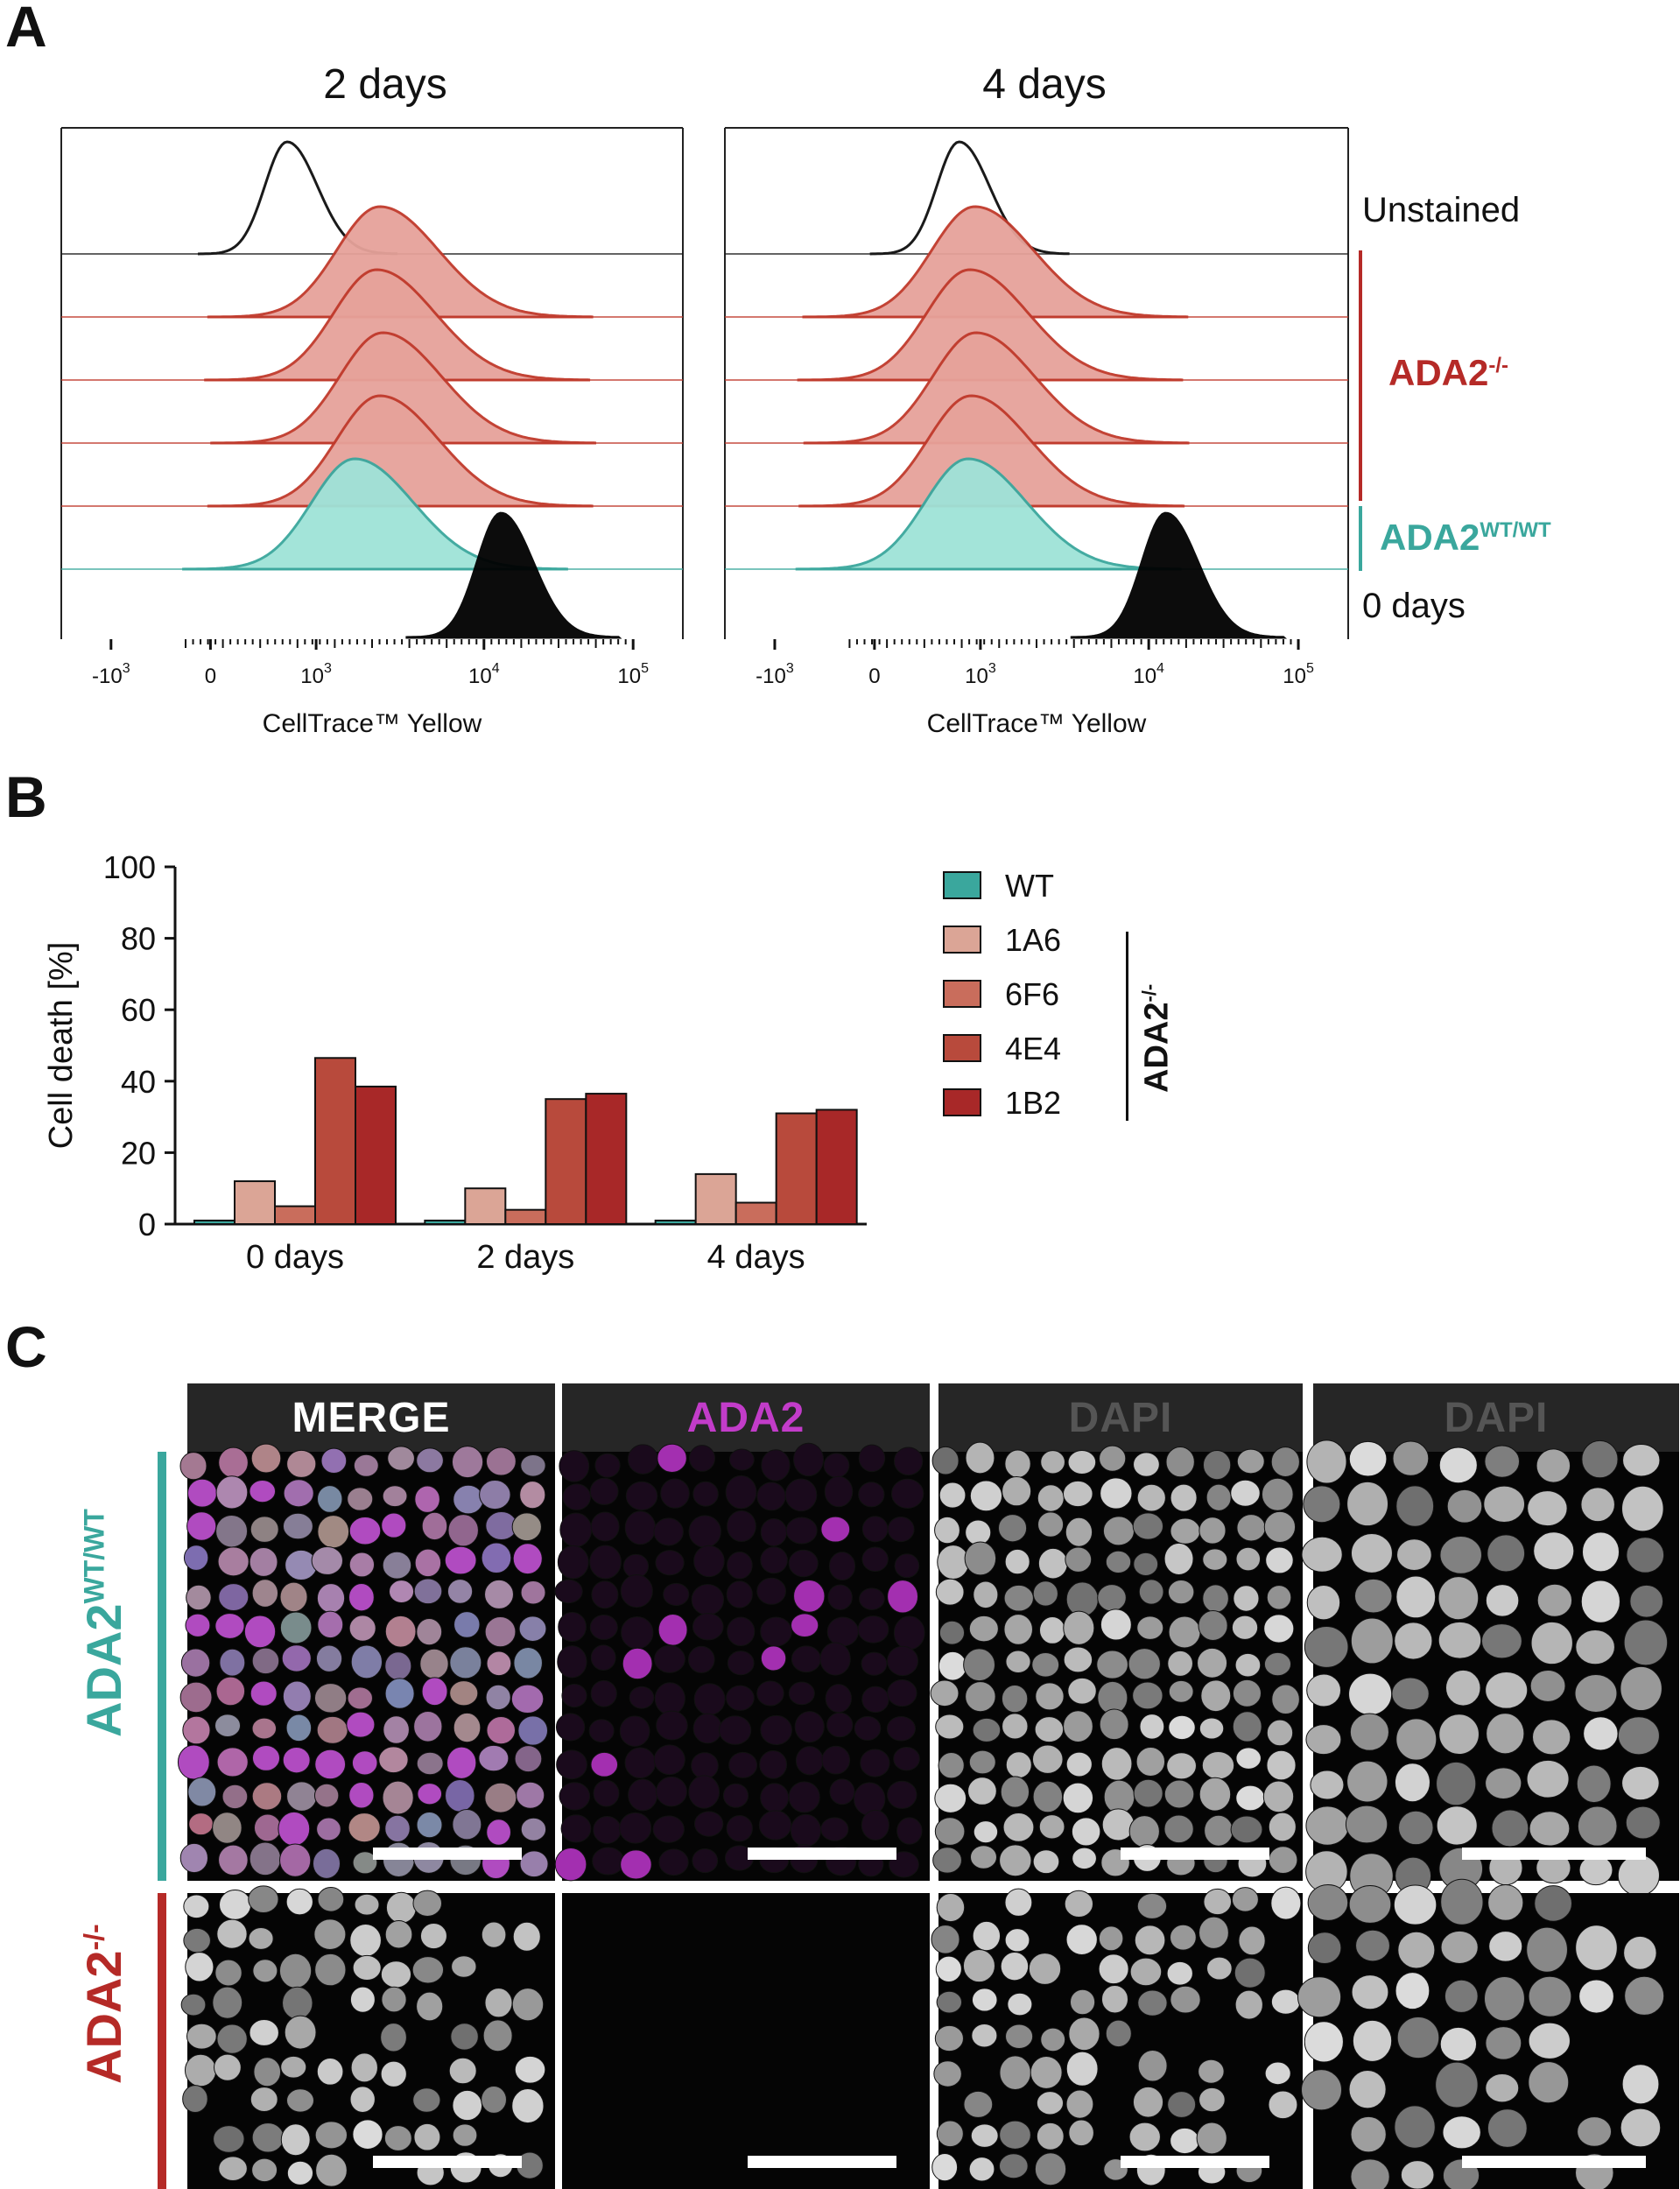  What do you see at coordinates (26, 1347) in the screenshot?
I see `panel-letter-c: C` at bounding box center [26, 1347].